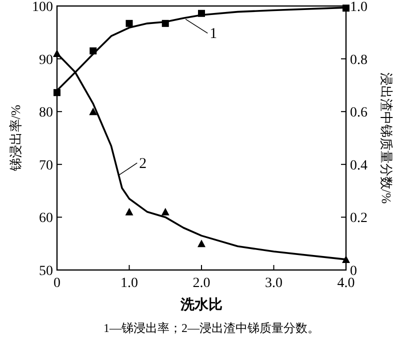 The height and width of the screenshot is (341, 400). What do you see at coordinates (46, 166) in the screenshot?
I see `y-tick-label: 70` at bounding box center [46, 166].